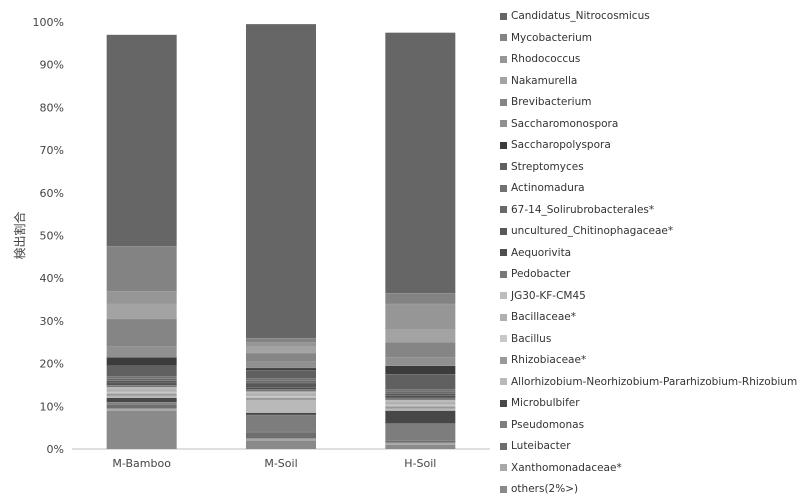 This screenshot has width=804, height=496. What do you see at coordinates (543, 317) in the screenshot?
I see `legend-label: Bacillaceae*` at bounding box center [543, 317].